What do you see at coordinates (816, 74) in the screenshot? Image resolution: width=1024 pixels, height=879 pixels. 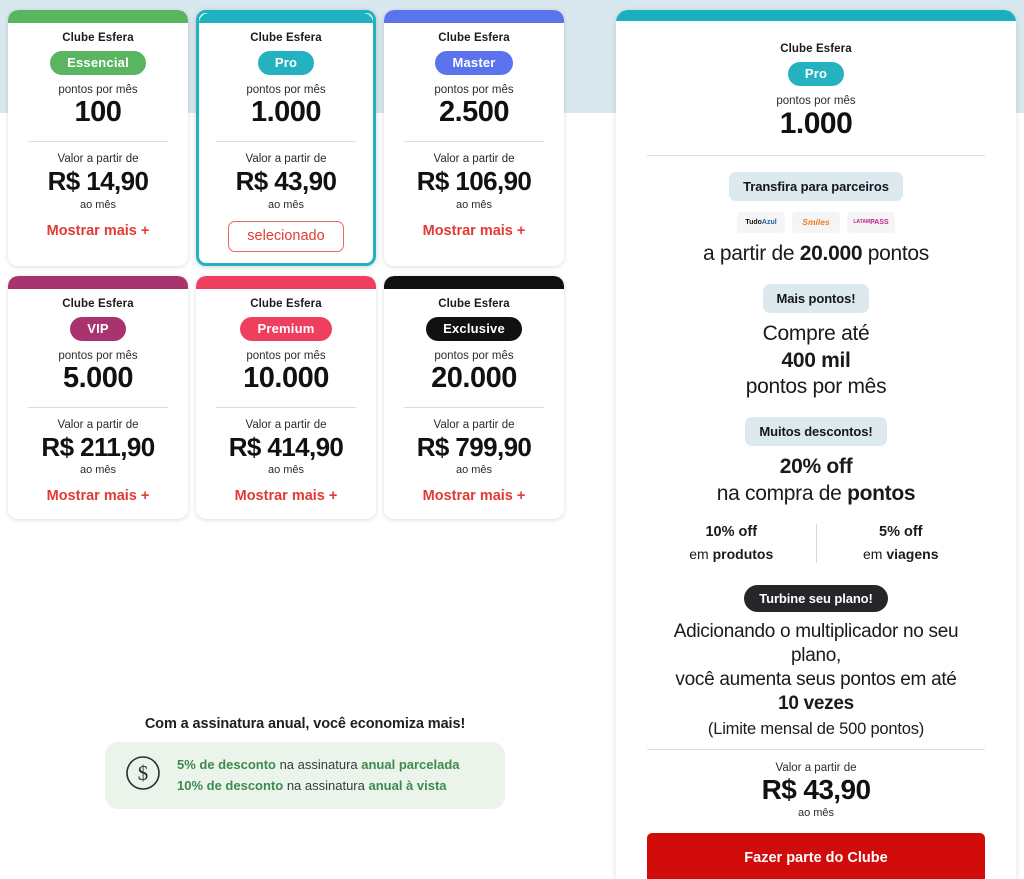 I see `panel-tier-badge: Pro` at bounding box center [816, 74].